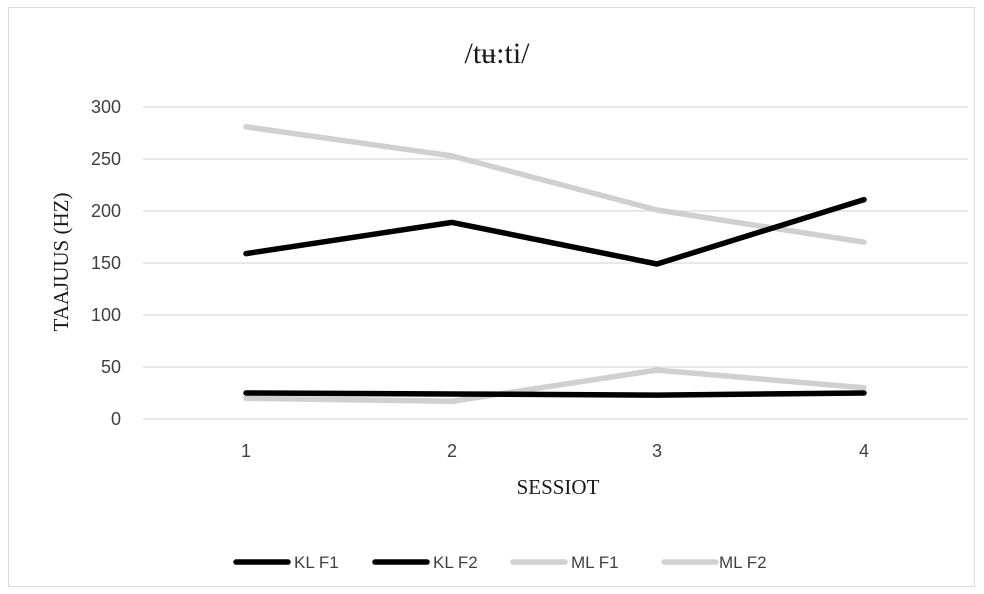 This screenshot has height=594, width=984. Describe the element at coordinates (864, 451) in the screenshot. I see `x-tick-label: 4` at that location.